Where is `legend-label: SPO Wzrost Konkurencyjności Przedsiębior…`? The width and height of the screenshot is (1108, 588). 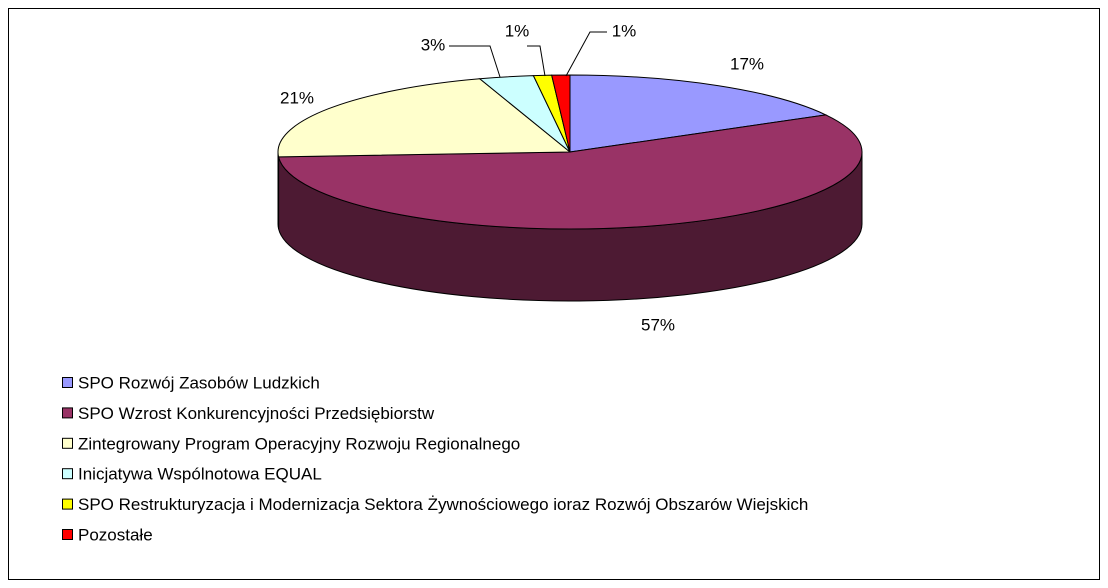
legend-label: SPO Wzrost Konkurencyjności Przedsiębior… is located at coordinates (256, 413).